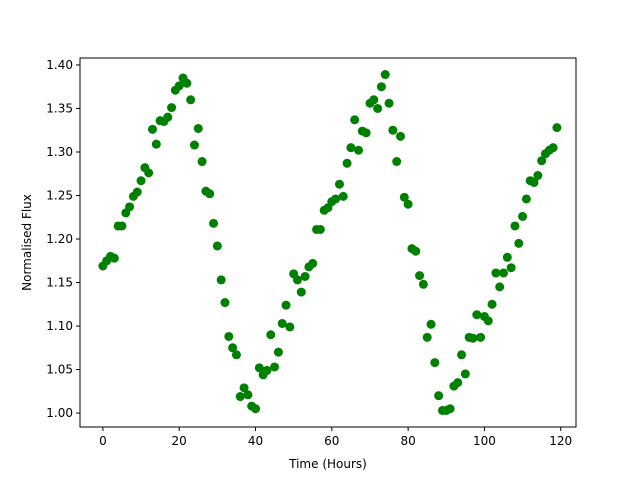  What do you see at coordinates (407, 441) in the screenshot?
I see `x-tick-label: 80` at bounding box center [407, 441].